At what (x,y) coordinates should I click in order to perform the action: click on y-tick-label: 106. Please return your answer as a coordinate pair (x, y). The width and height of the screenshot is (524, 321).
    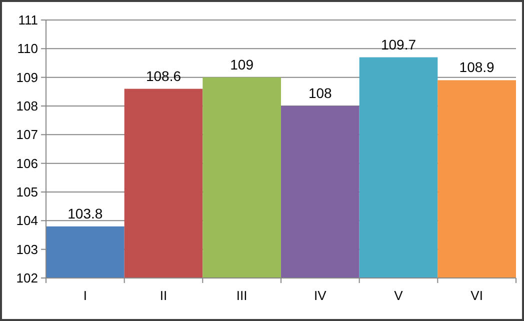
    Looking at the image, I should click on (27, 163).